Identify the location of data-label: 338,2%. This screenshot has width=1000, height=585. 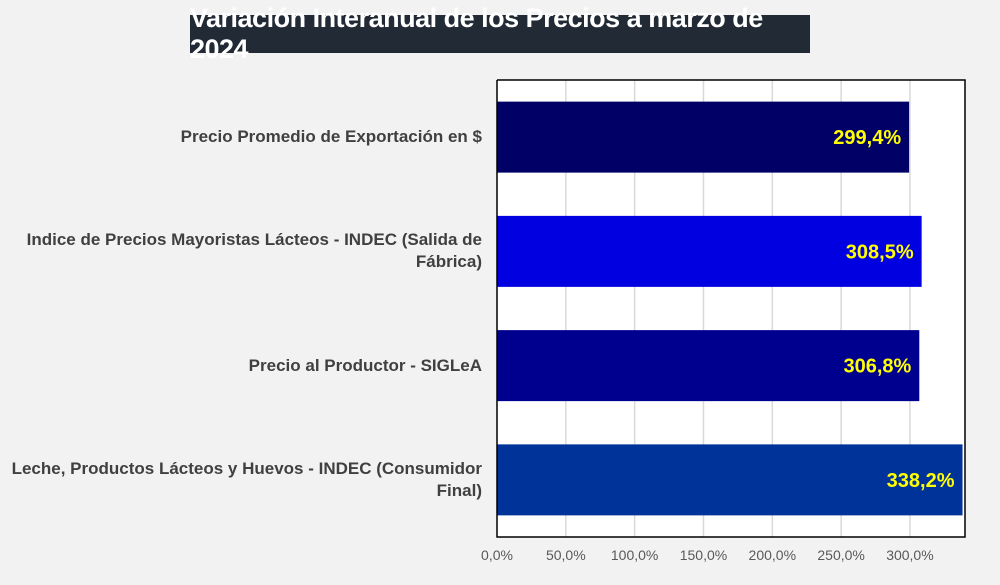
(921, 481).